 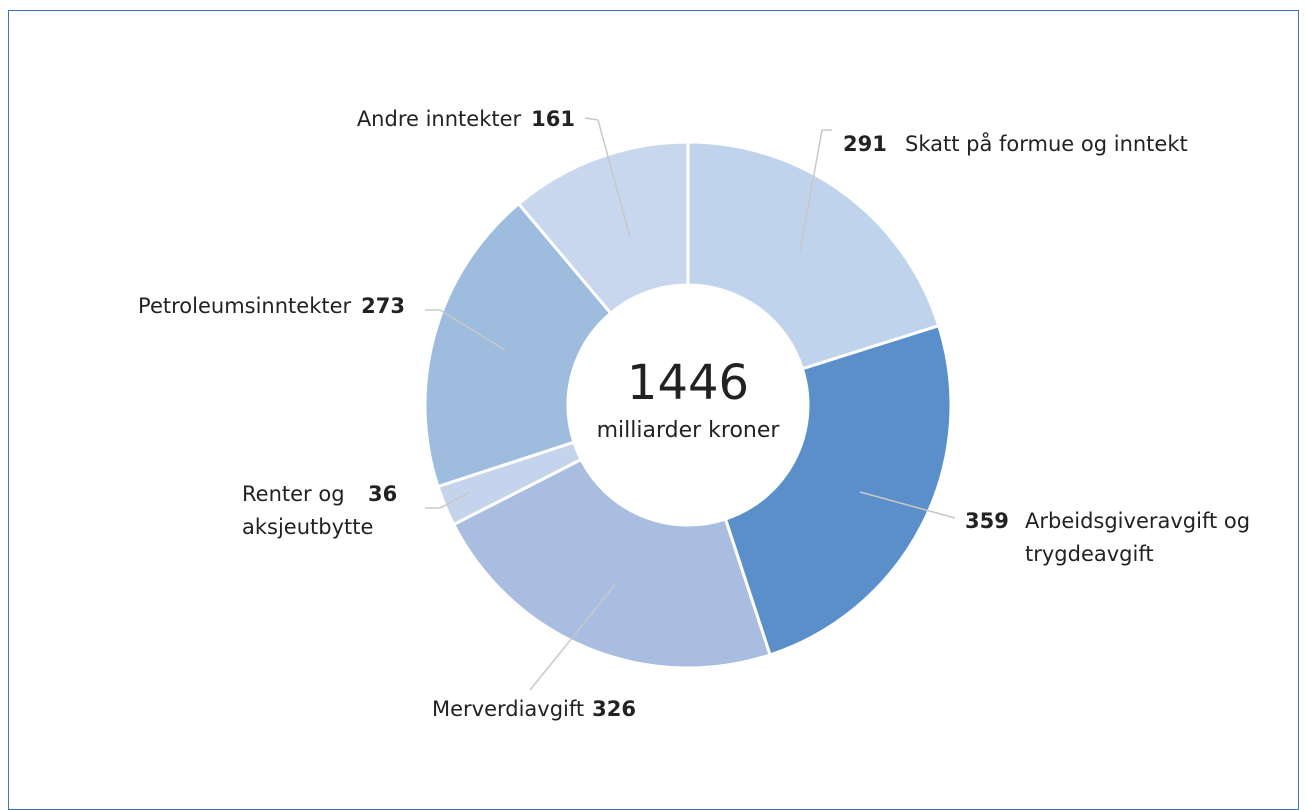 I want to click on center-value: 1446, so click(x=688, y=383).